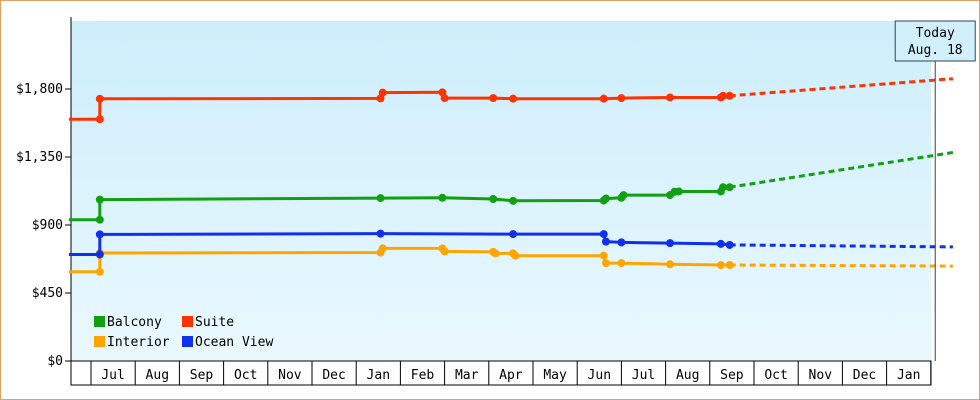  Describe the element at coordinates (841, 246) in the screenshot. I see `series-projection-ocean-view` at that location.